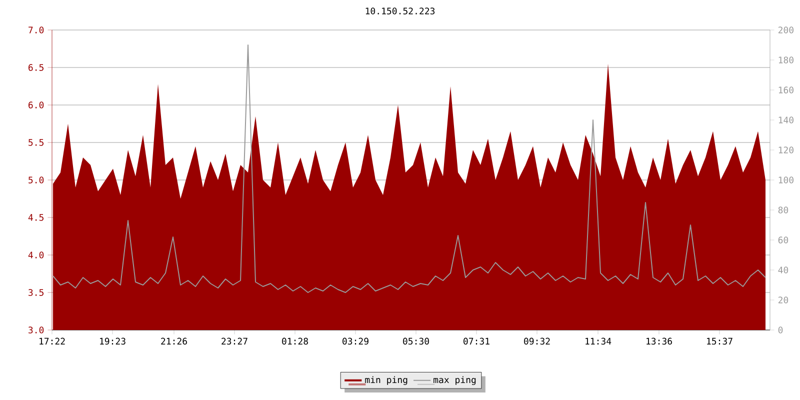 This screenshot has width=800, height=400. What do you see at coordinates (36, 142) in the screenshot?
I see `y-tick-label: 5.5` at bounding box center [36, 142].